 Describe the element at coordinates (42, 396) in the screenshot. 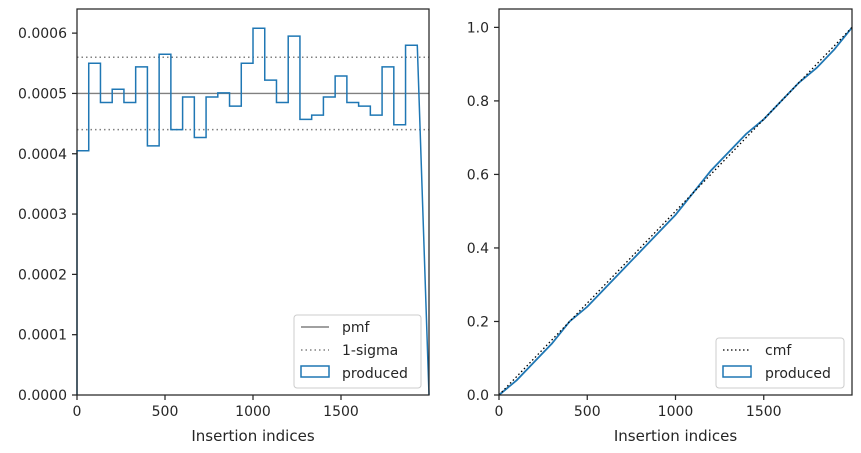

I see `y-tick-label: 0.0000` at that location.